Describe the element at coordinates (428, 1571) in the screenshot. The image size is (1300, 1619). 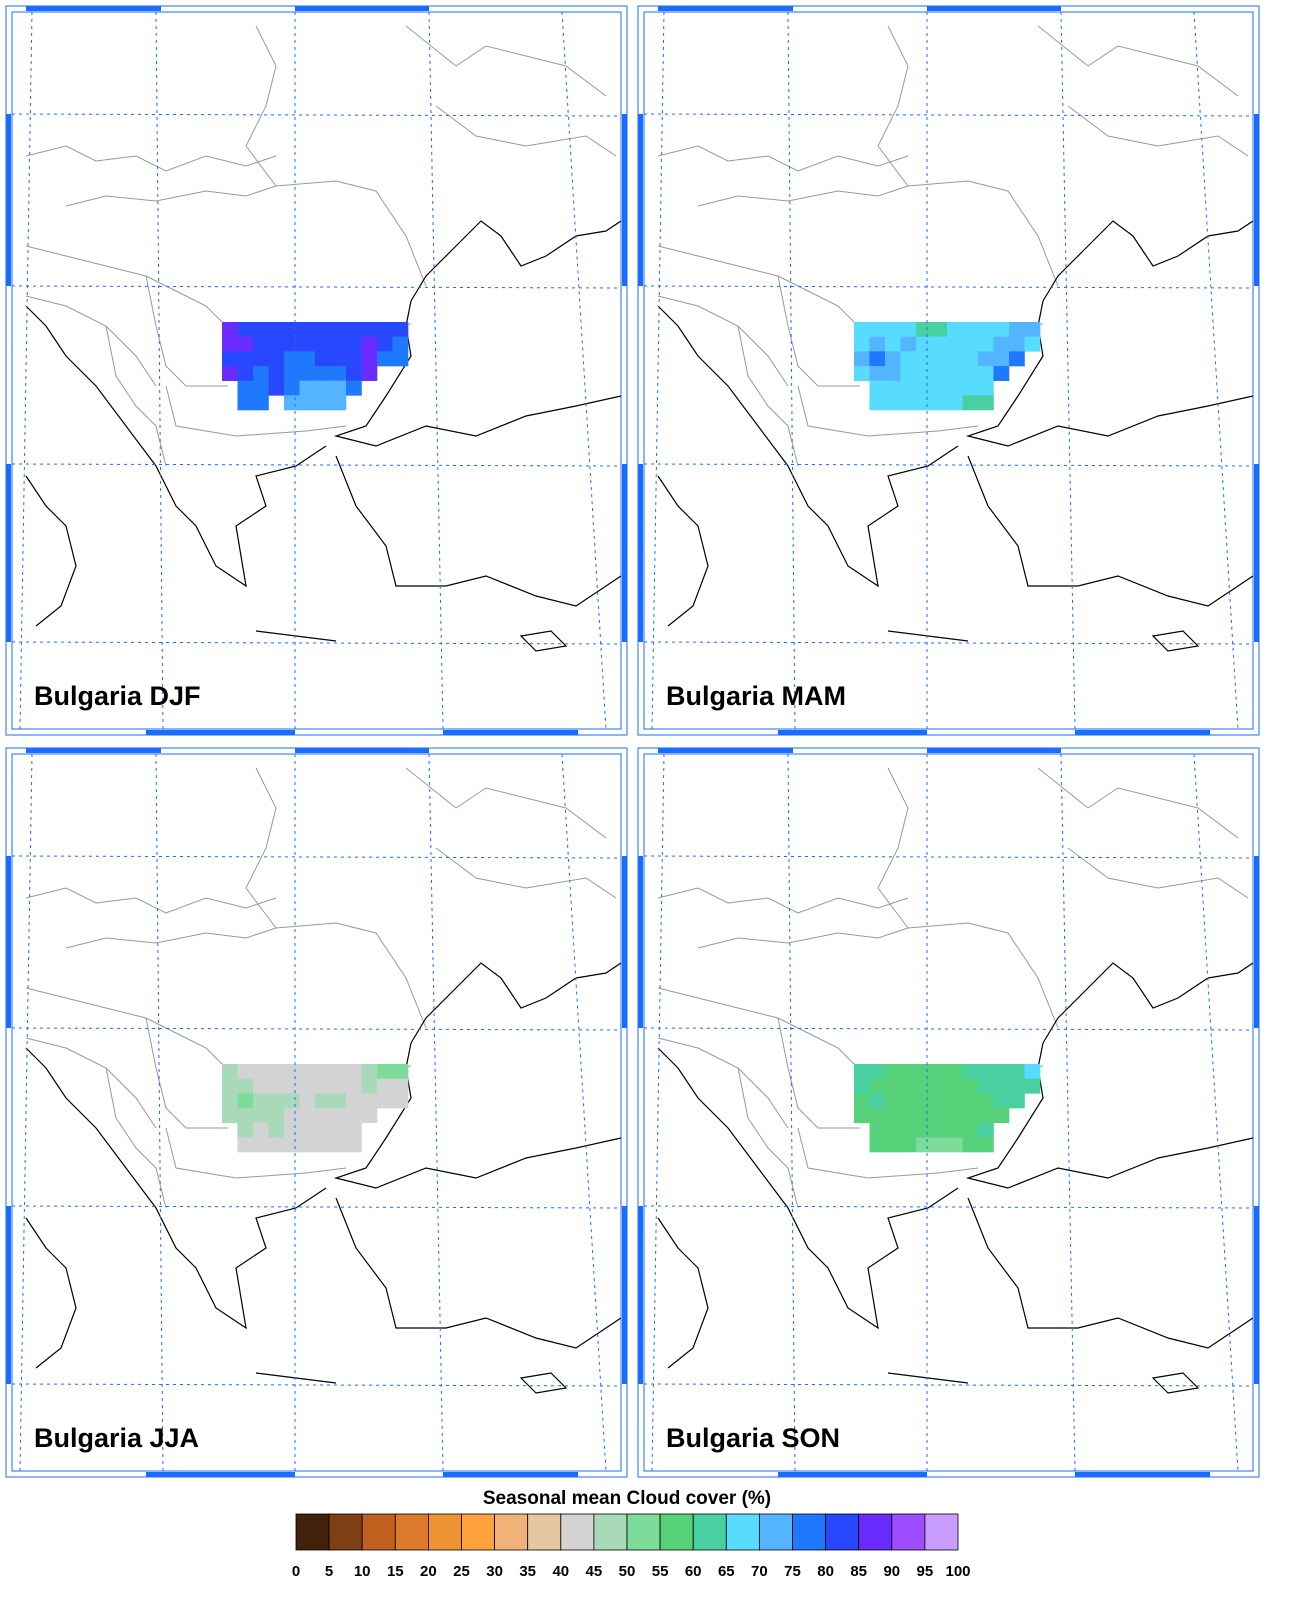
I see `colorbar-tick-label: 20` at that location.